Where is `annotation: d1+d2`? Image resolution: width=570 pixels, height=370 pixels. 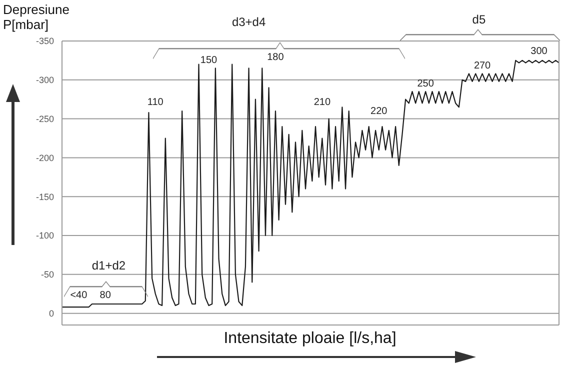 annotation: d1+d2 is located at coordinates (109, 265).